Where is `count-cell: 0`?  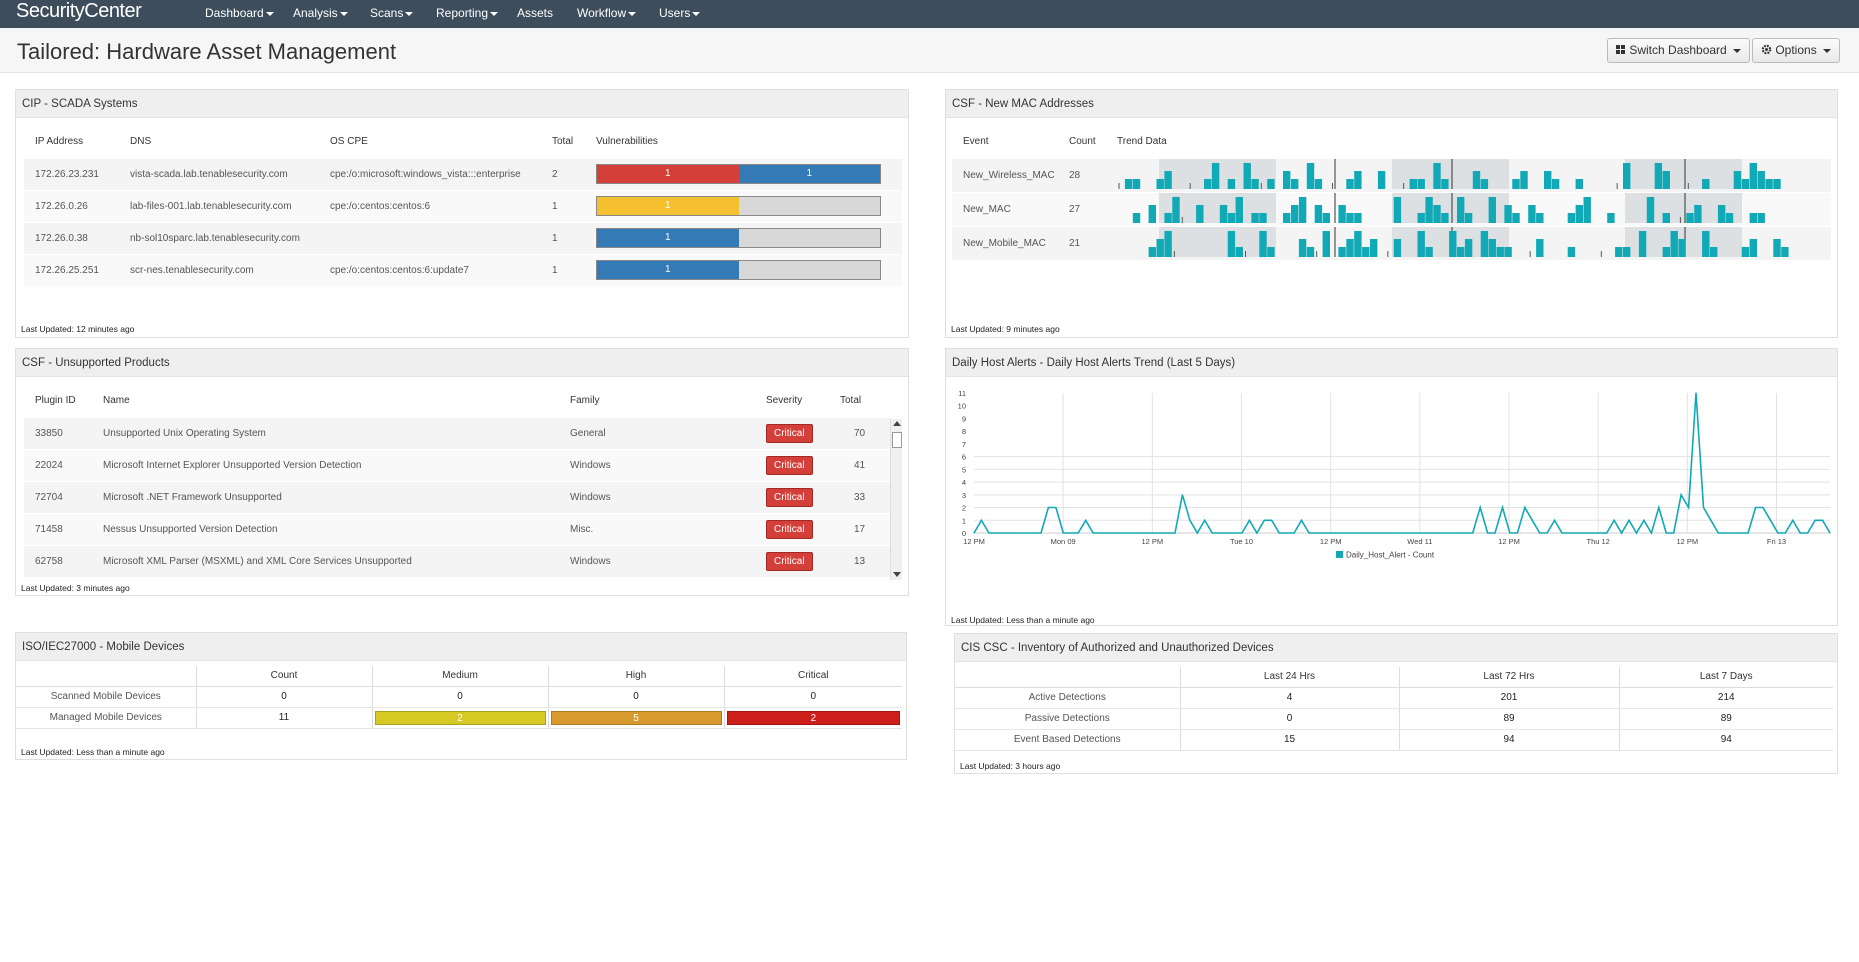 count-cell: 0 is located at coordinates (283, 697).